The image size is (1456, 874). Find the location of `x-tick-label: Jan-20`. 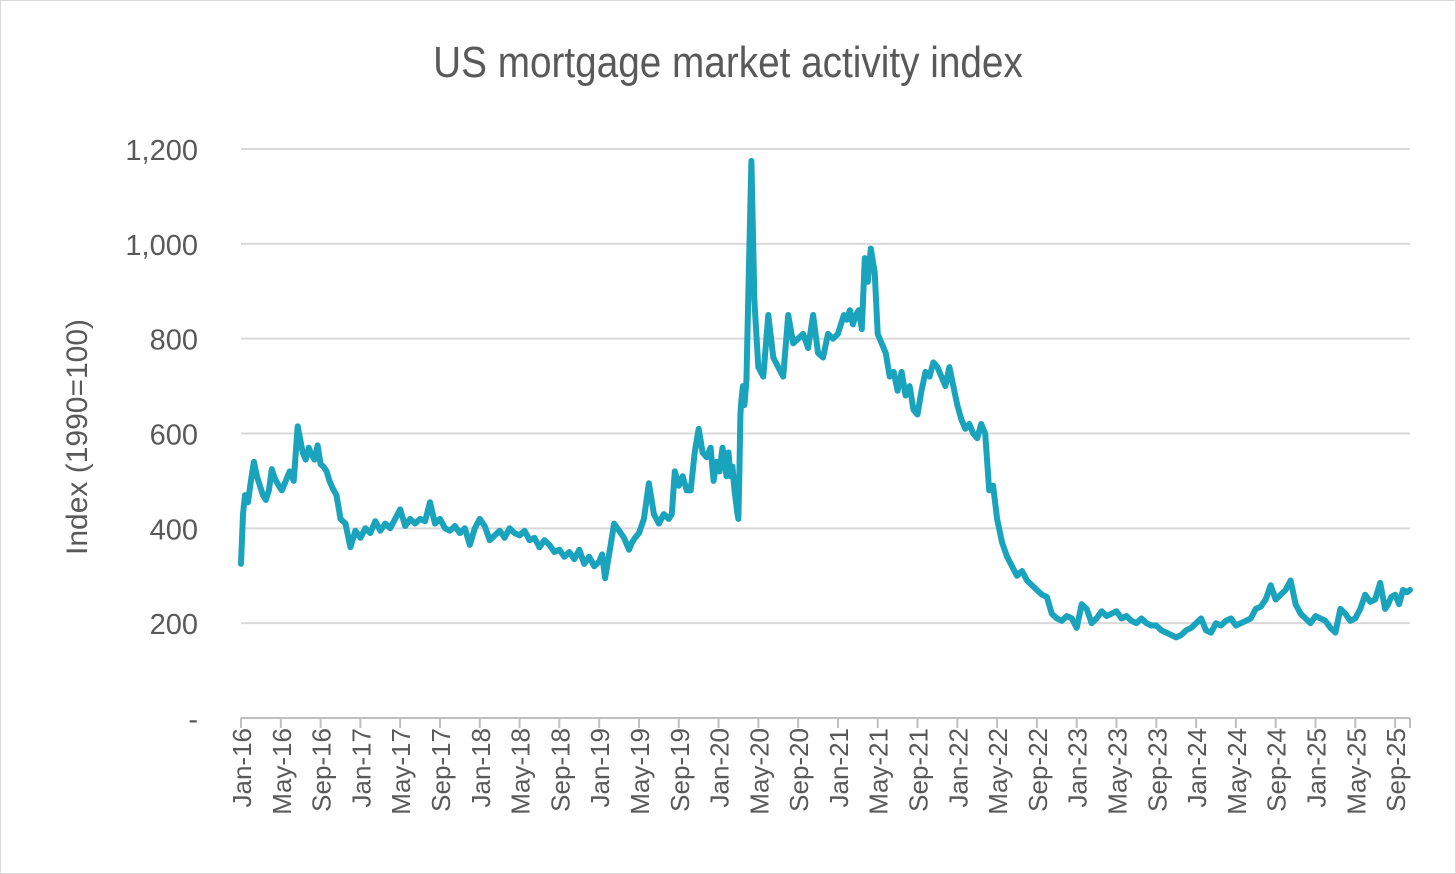

x-tick-label: Jan-20 is located at coordinates (720, 768).